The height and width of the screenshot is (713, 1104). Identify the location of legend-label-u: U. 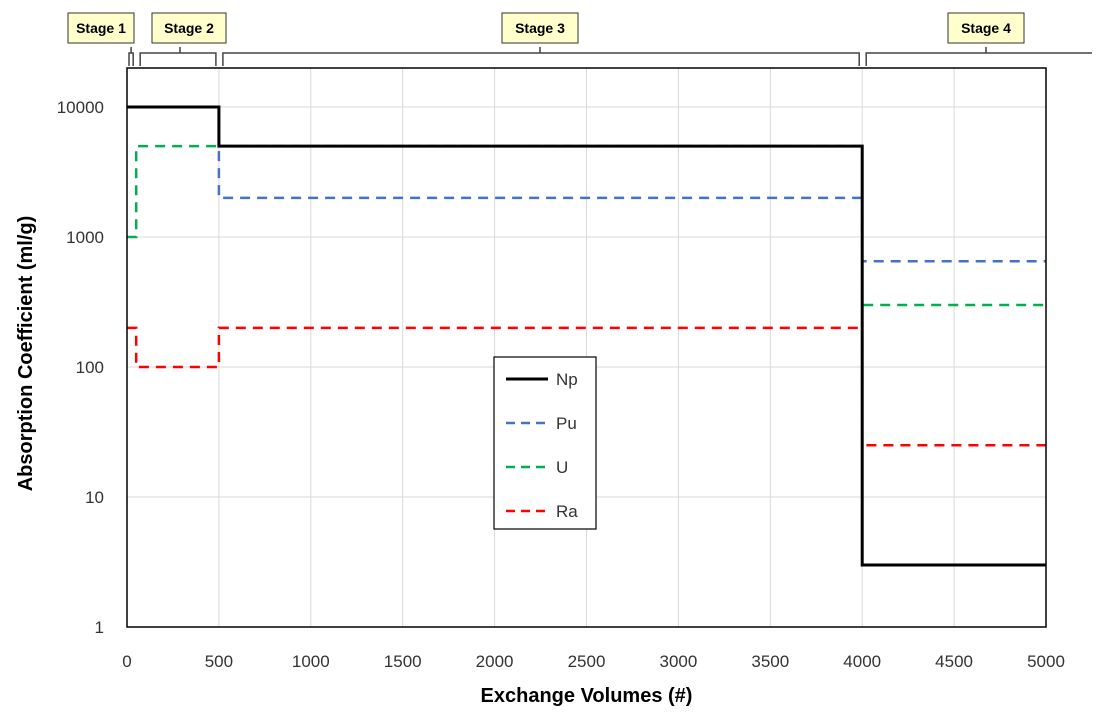
(562, 467).